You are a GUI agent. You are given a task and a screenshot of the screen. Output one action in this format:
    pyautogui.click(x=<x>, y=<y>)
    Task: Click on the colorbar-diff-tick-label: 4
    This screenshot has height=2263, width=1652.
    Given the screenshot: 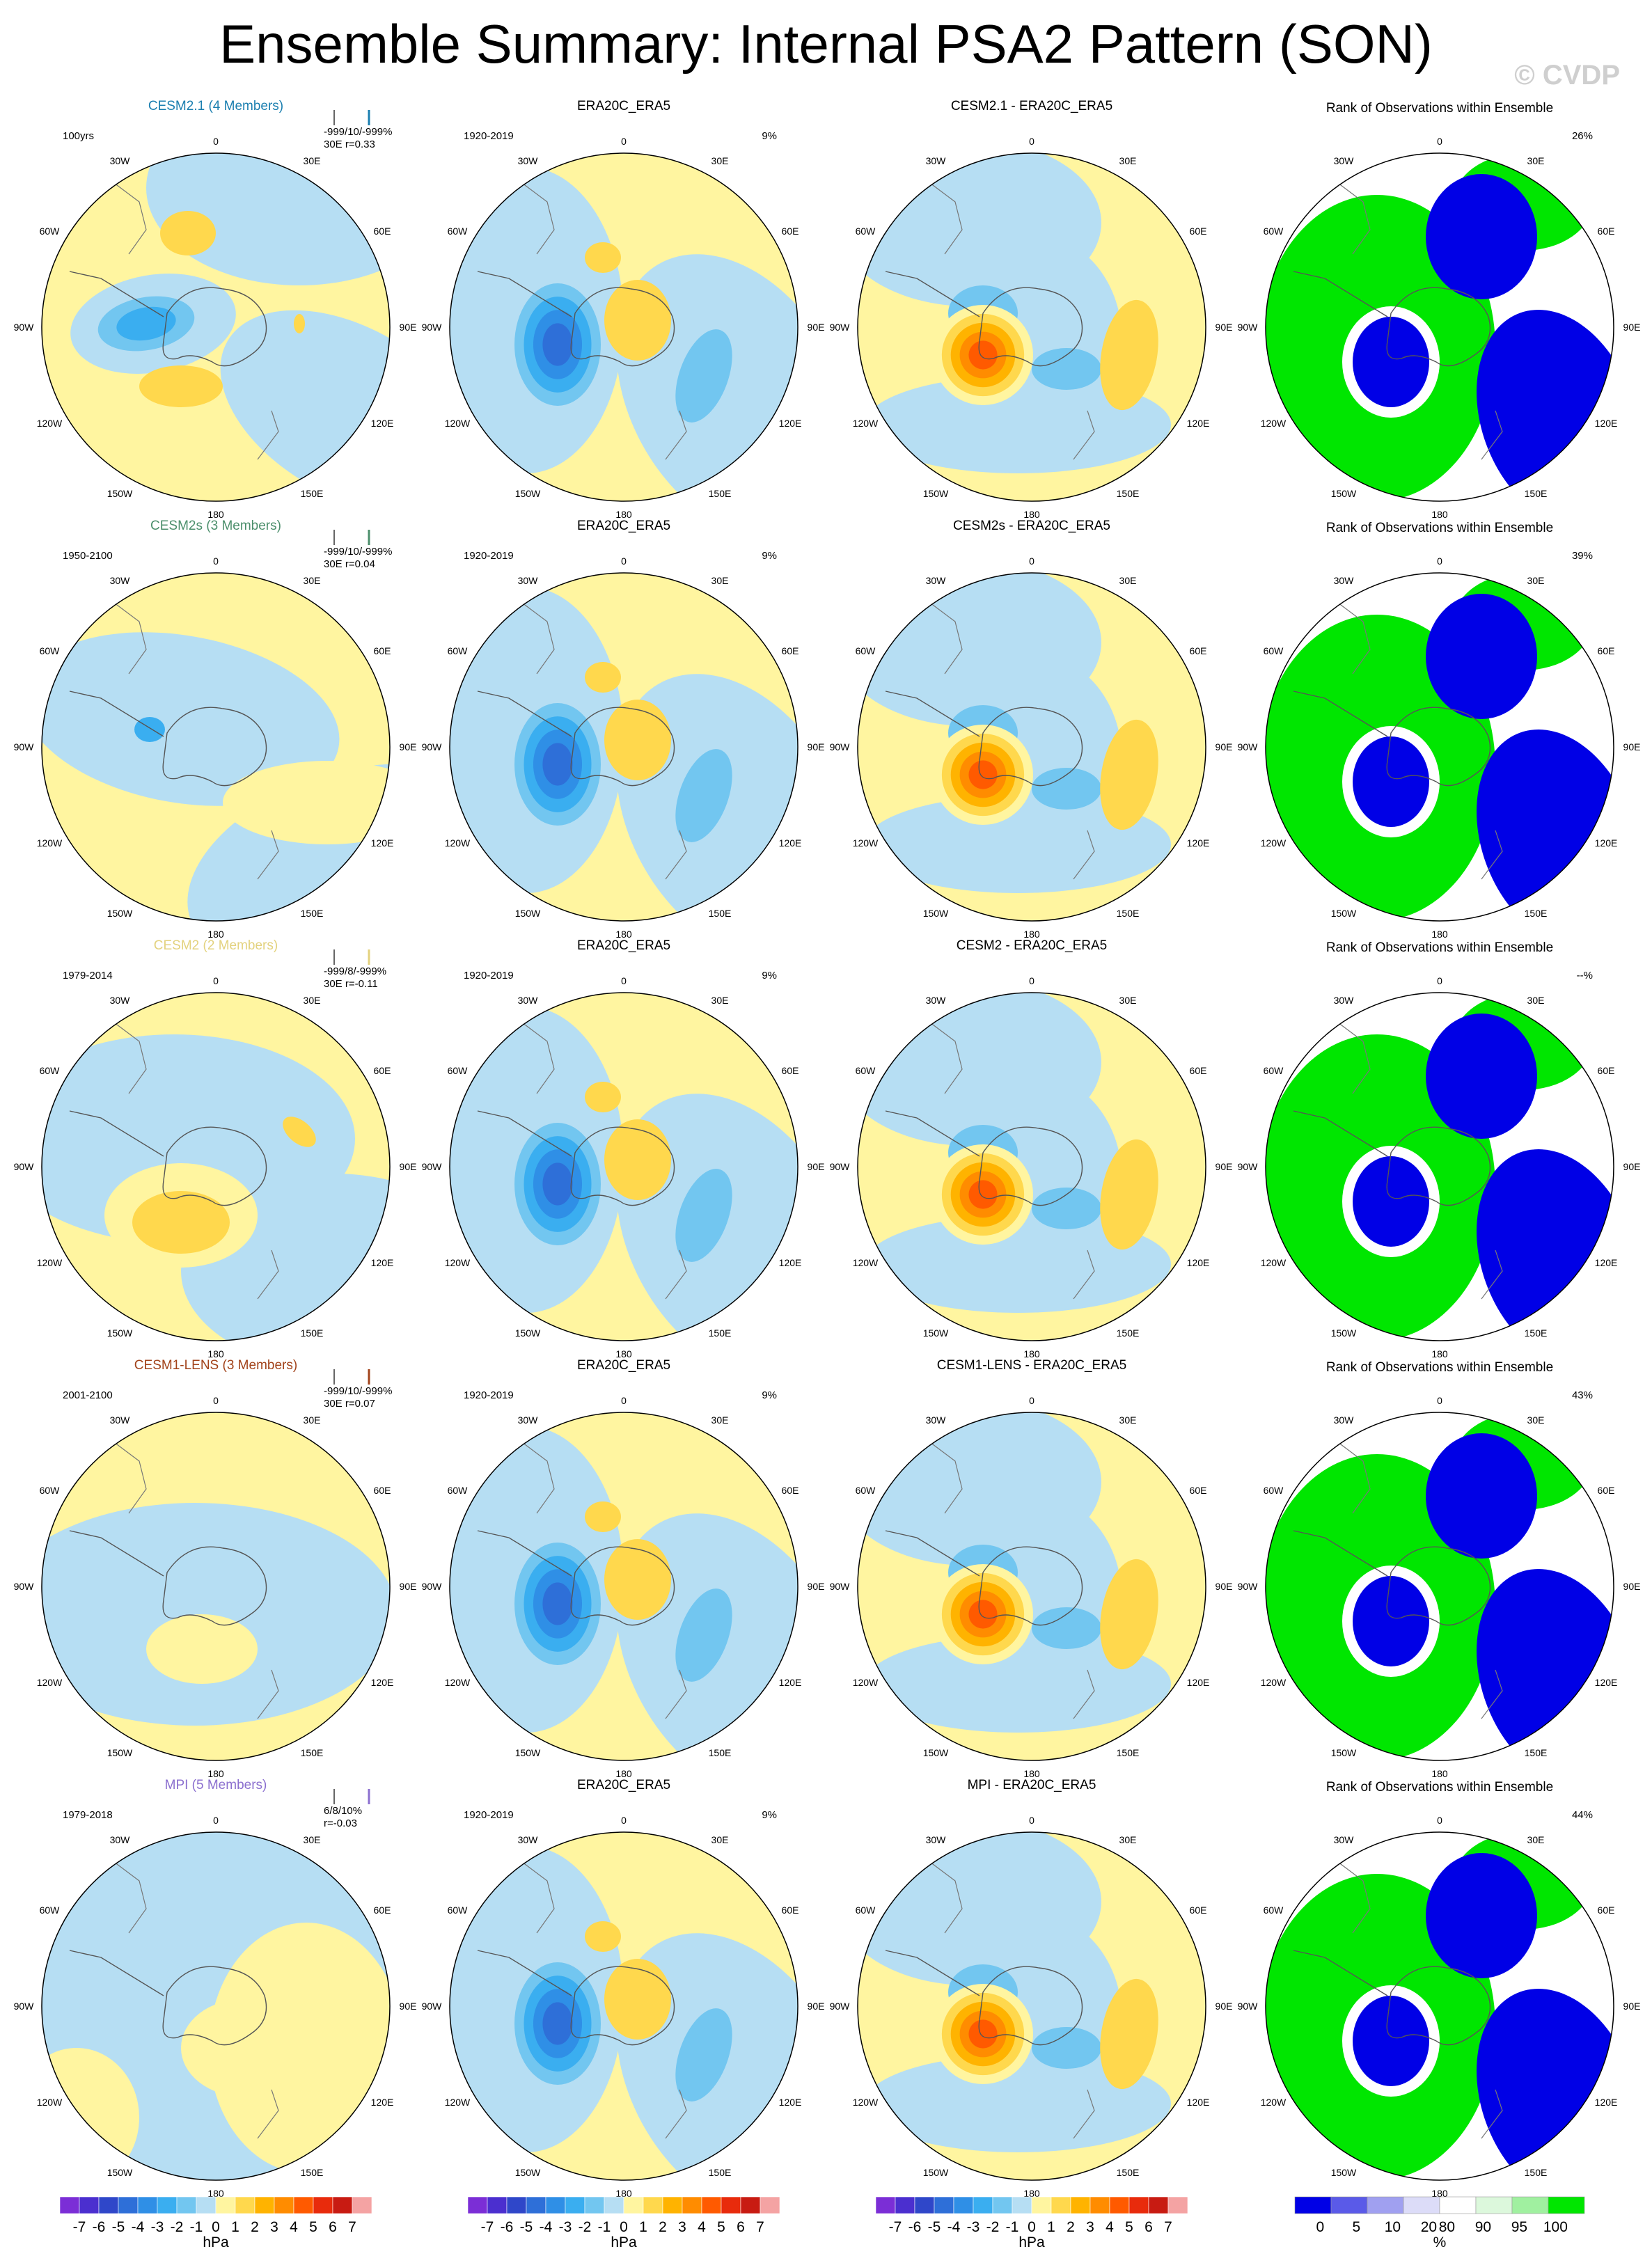 What is the action you would take?
    pyautogui.click(x=1110, y=2227)
    